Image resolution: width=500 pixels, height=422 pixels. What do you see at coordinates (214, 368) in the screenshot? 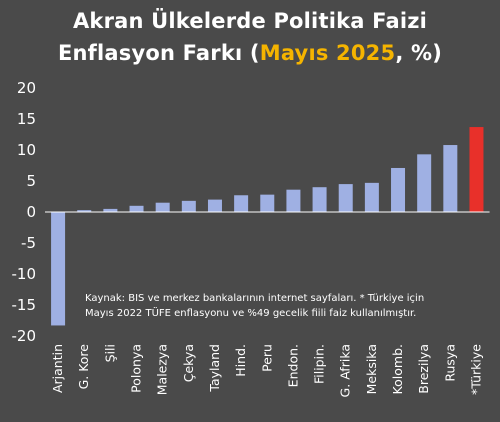
I see `x-category-label: Tayland` at bounding box center [214, 368].